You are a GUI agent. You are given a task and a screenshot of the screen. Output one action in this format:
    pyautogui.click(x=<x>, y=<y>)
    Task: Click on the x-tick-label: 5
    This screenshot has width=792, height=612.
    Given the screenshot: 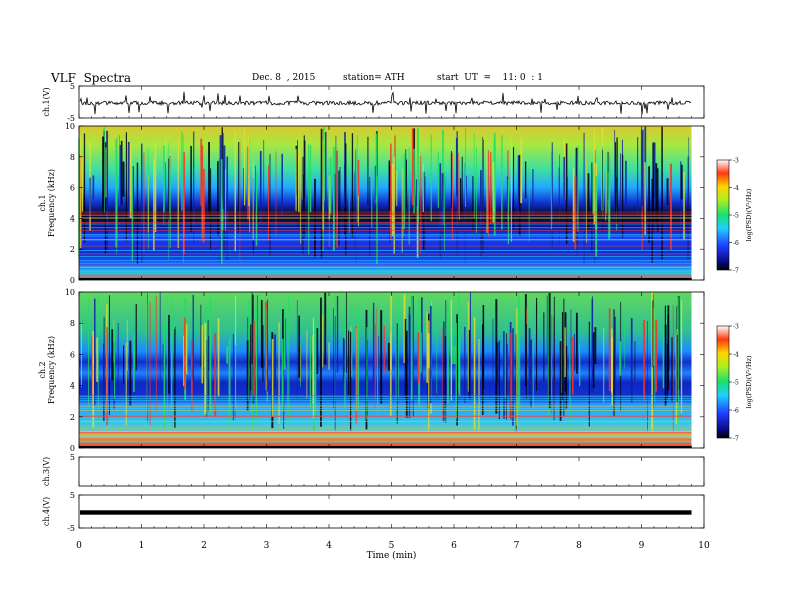 What is the action you would take?
    pyautogui.click(x=392, y=546)
    